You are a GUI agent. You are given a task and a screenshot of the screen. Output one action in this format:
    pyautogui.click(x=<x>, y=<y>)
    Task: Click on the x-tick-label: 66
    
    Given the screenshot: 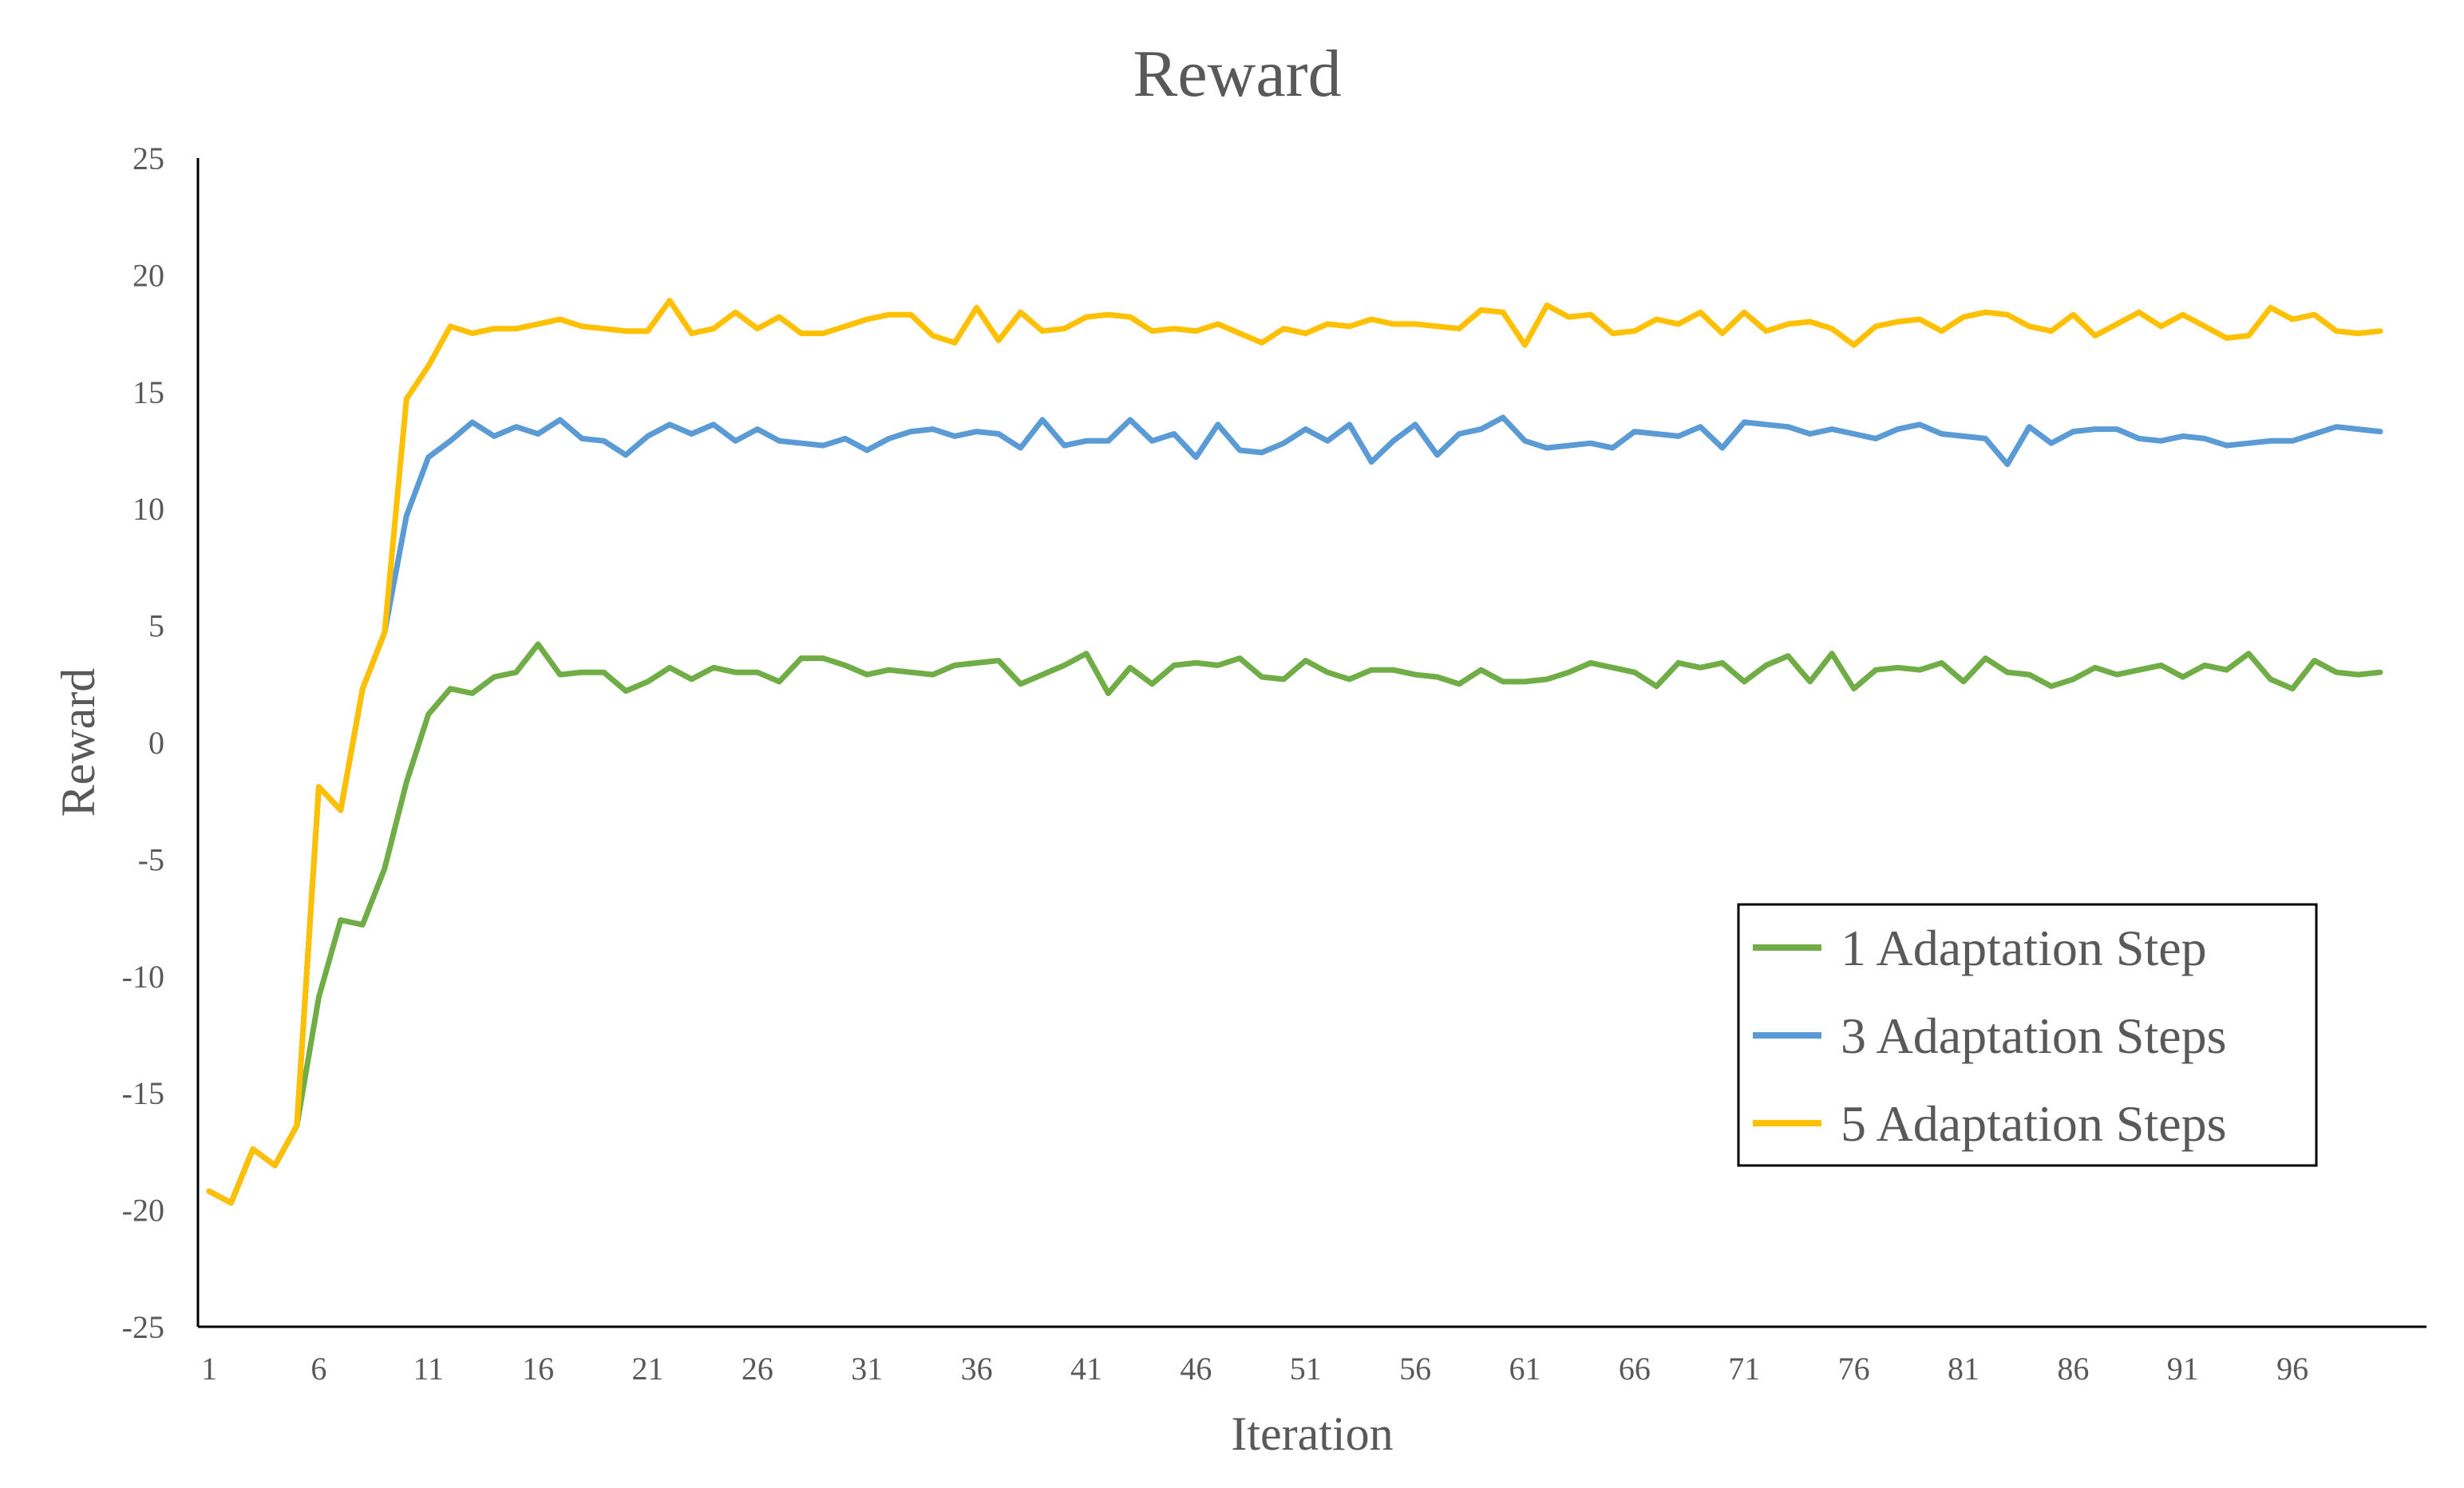 What is the action you would take?
    pyautogui.click(x=1635, y=1369)
    